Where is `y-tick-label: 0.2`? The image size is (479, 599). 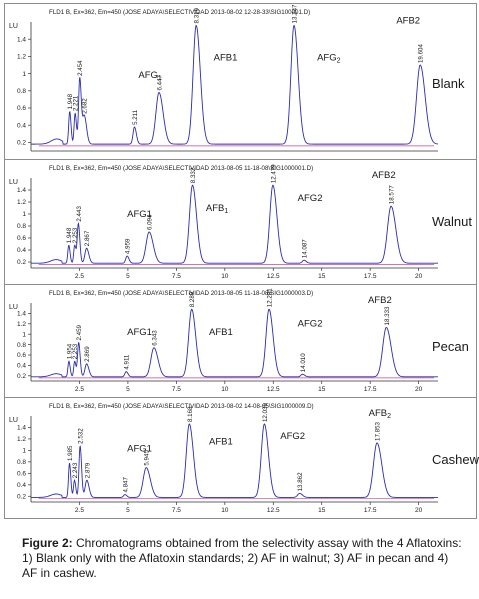 y-tick-label: 0.2 is located at coordinates (21, 262).